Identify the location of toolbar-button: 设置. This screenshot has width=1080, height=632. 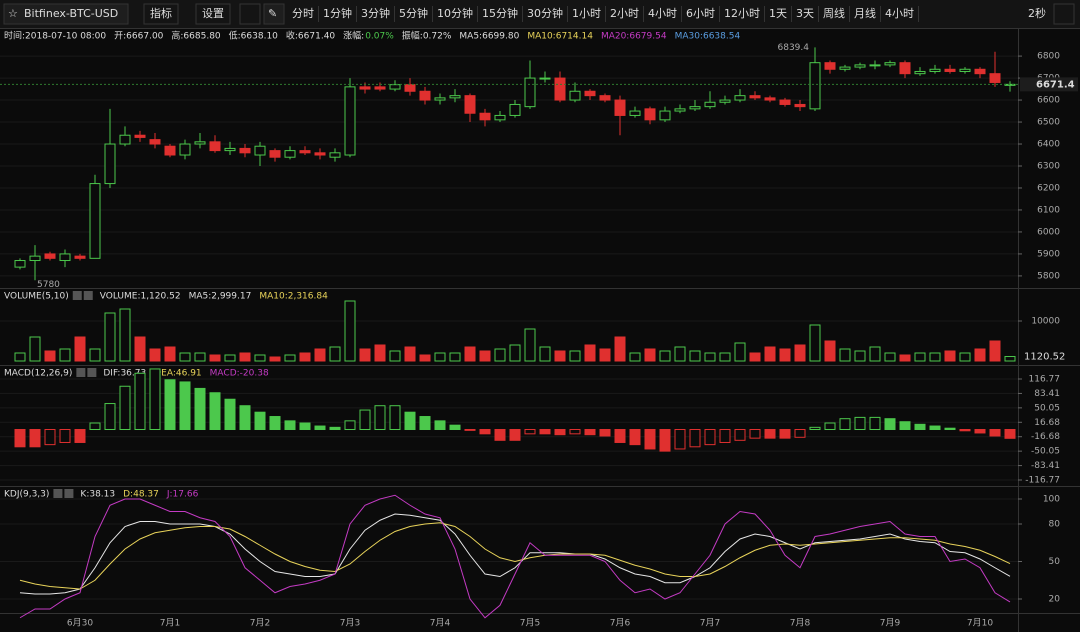
(213, 13).